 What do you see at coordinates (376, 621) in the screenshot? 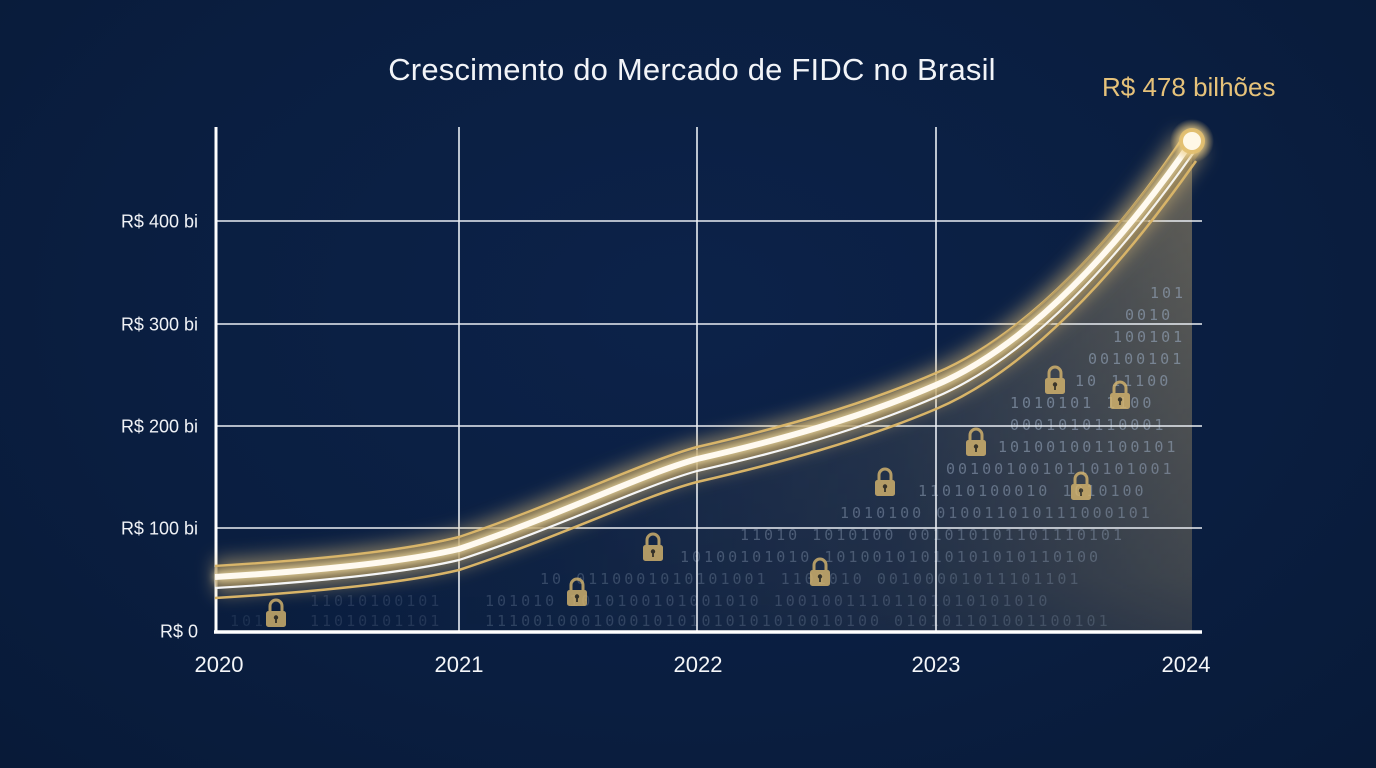
I see `binary-row: 11010101101` at bounding box center [376, 621].